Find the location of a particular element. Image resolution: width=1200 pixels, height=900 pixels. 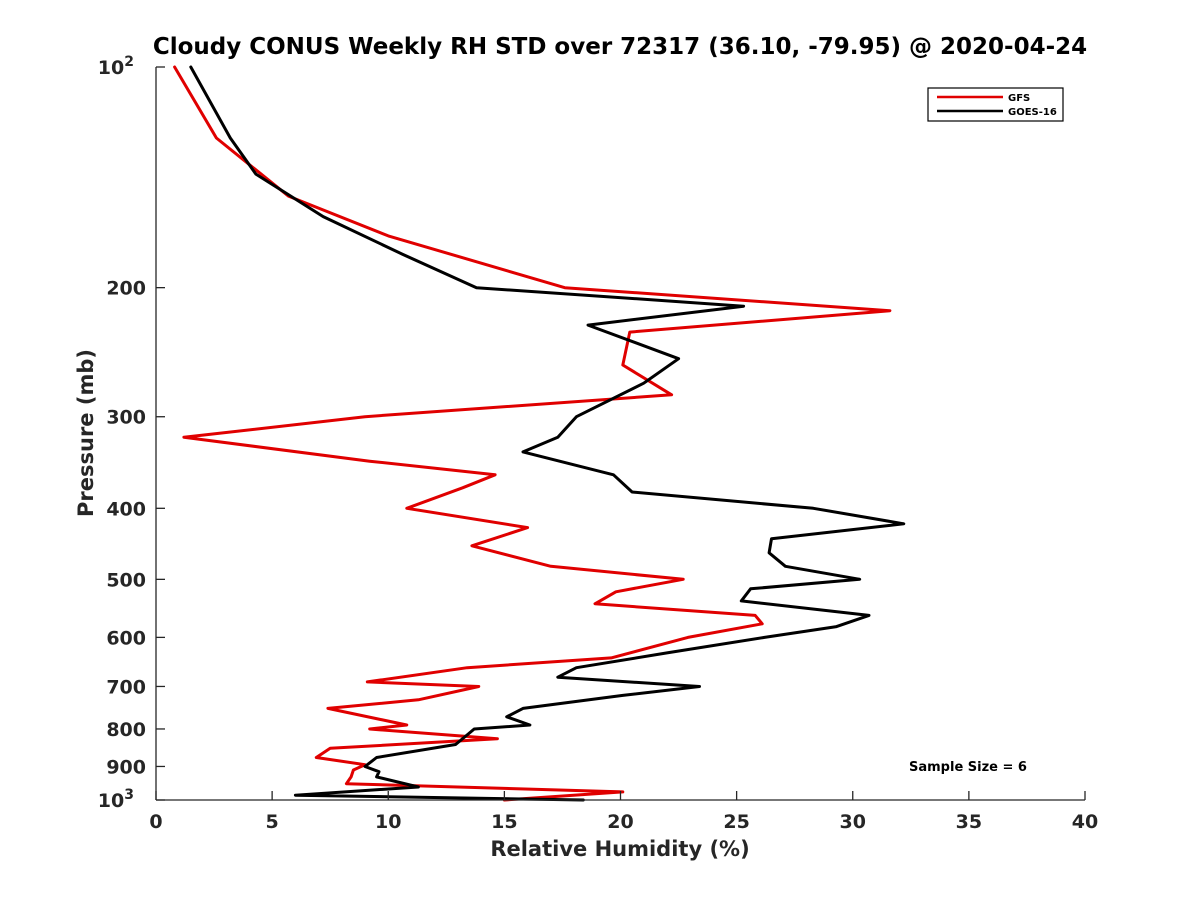

x-tick-label: 35 is located at coordinates (969, 822).